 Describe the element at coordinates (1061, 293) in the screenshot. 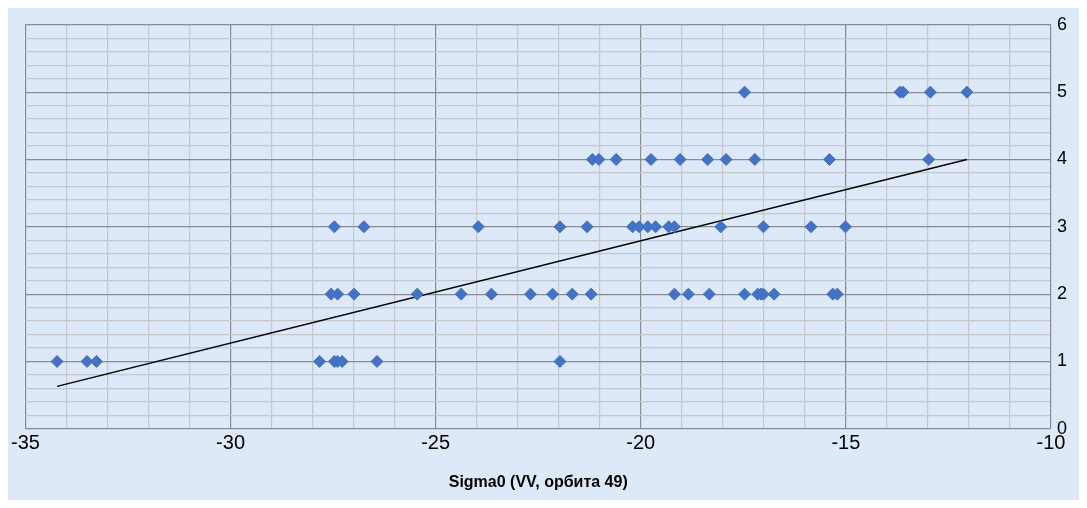

I see `y-tick-label: 2` at that location.